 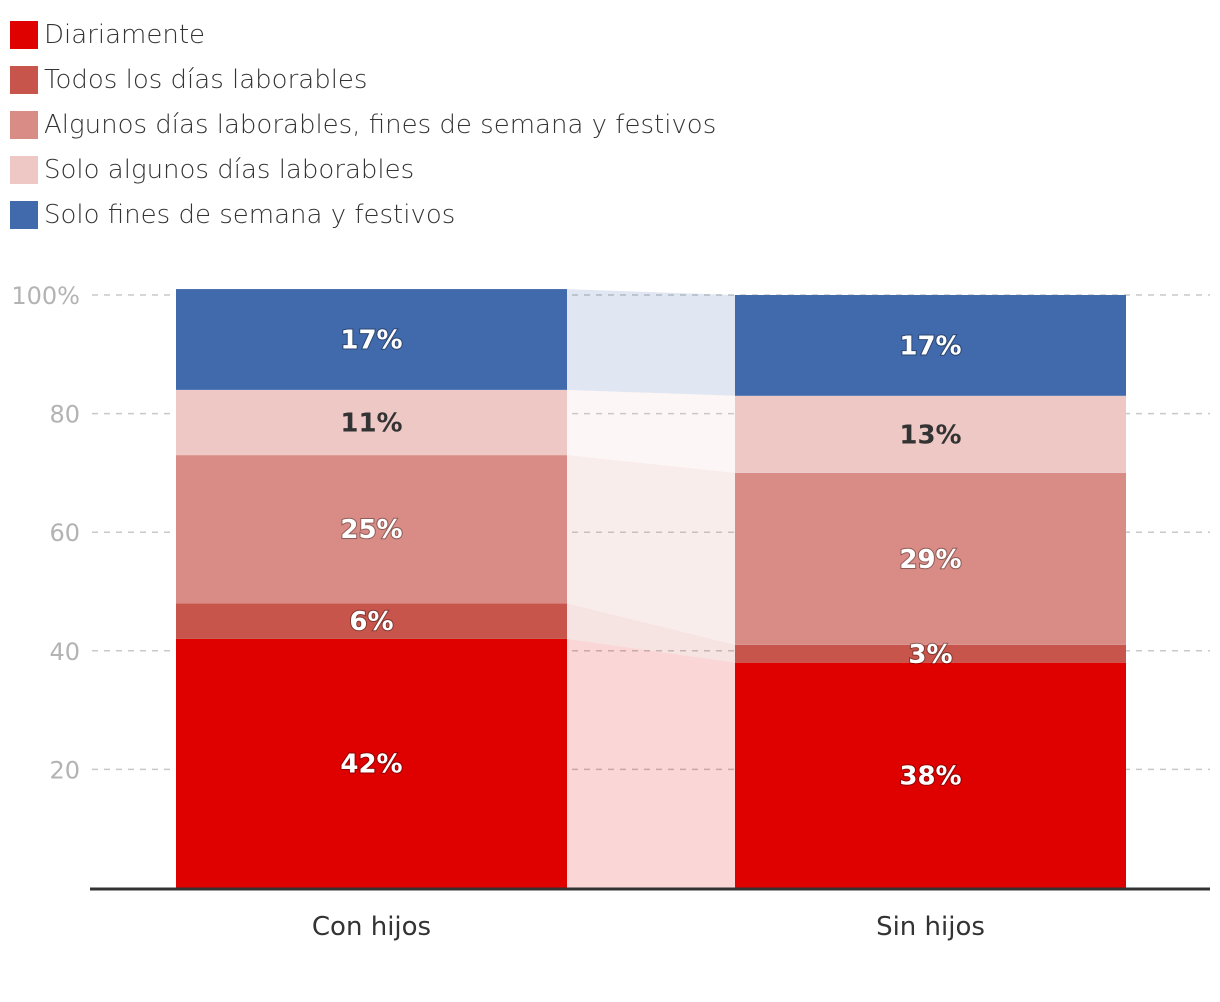 I want to click on y-tick-label: 80, so click(x=64, y=415).